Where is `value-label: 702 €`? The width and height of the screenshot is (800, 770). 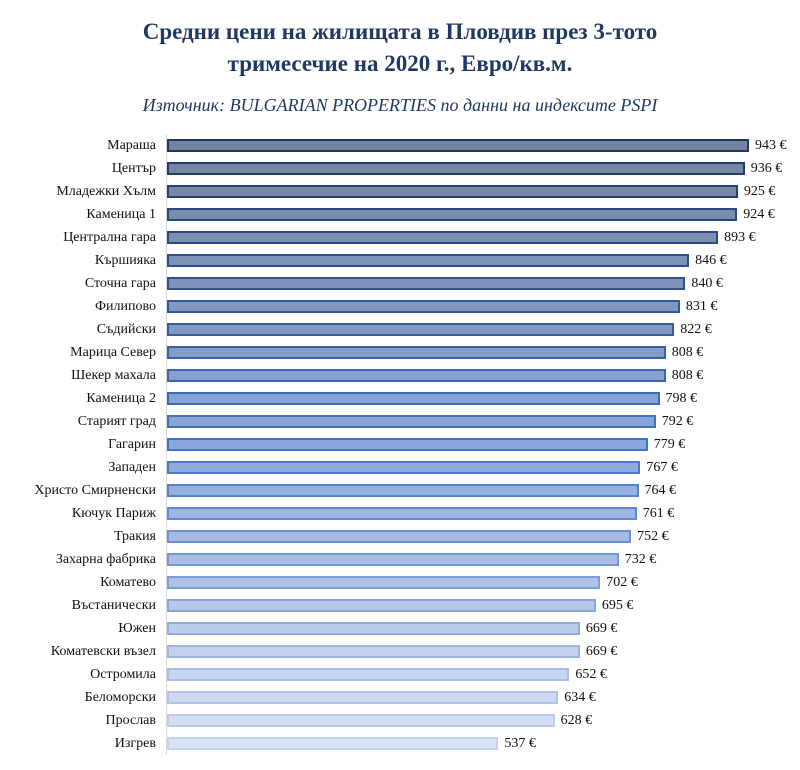
value-label: 702 € is located at coordinates (622, 582).